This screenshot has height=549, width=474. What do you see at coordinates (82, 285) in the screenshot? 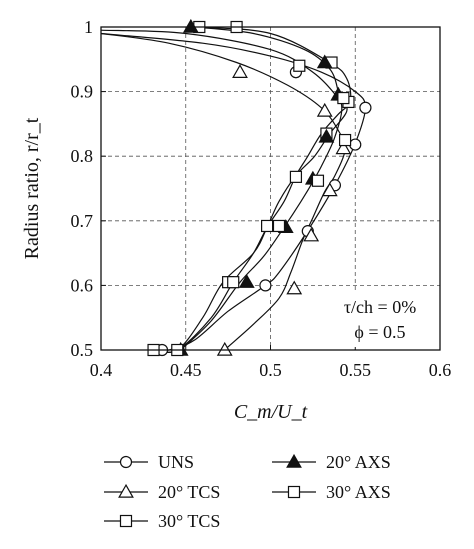
I see `y-tick-label: 0.6` at bounding box center [82, 285].